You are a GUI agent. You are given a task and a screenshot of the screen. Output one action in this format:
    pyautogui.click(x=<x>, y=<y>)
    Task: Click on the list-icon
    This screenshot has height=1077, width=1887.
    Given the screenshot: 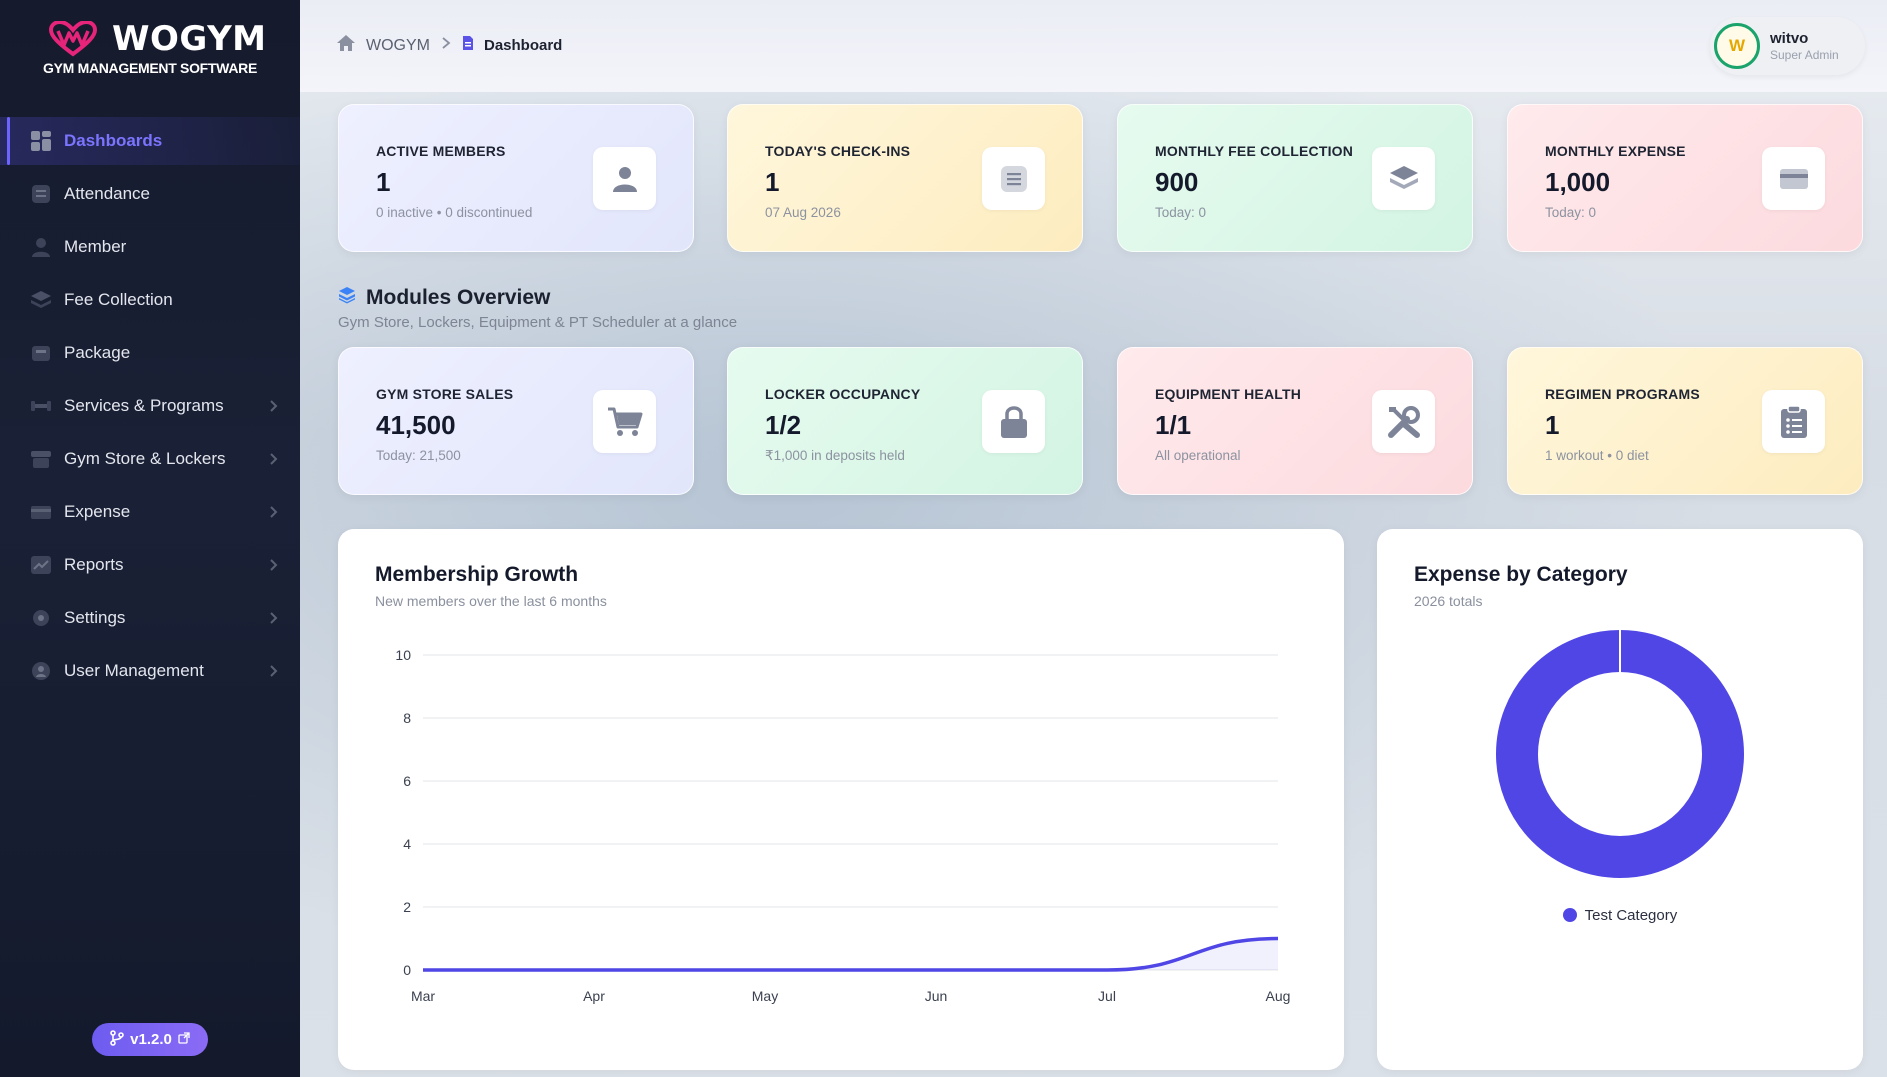 What is the action you would take?
    pyautogui.click(x=1013, y=178)
    